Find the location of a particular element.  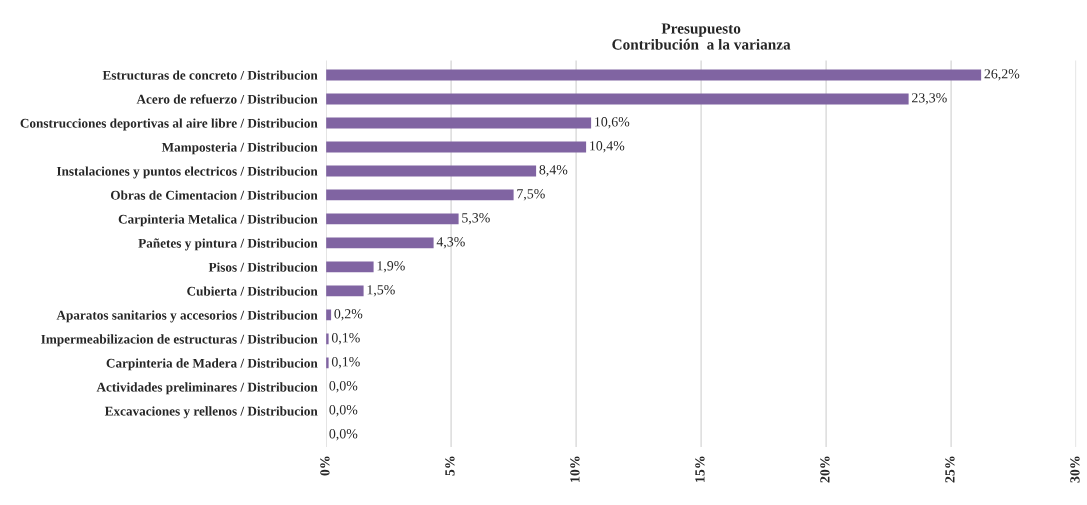

y-tick-label: Estructuras de concreto / Distribucion is located at coordinates (210, 75).